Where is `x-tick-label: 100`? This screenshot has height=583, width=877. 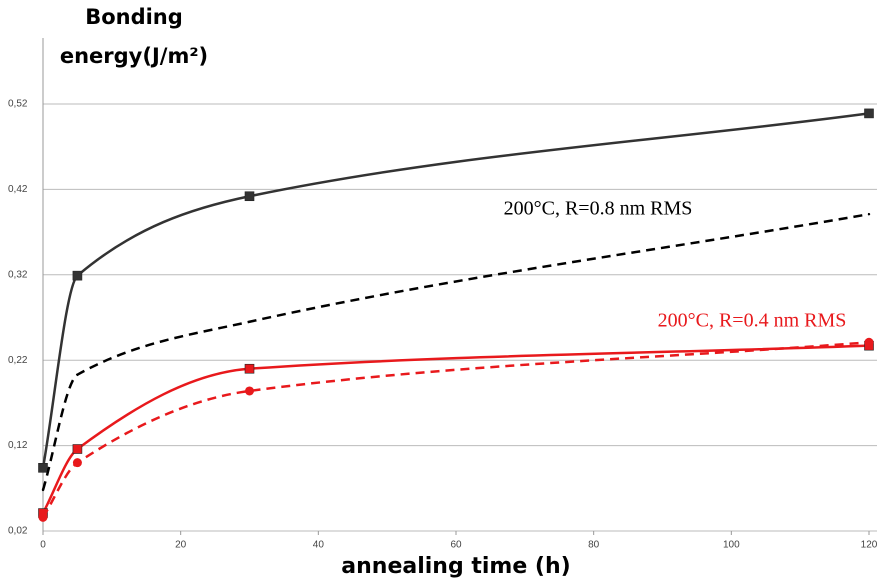
x-tick-label: 100 is located at coordinates (731, 545).